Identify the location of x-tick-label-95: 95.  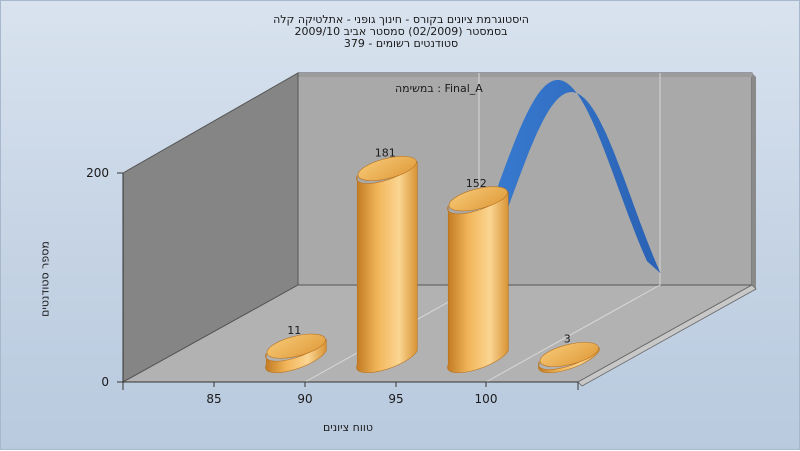
(395, 399).